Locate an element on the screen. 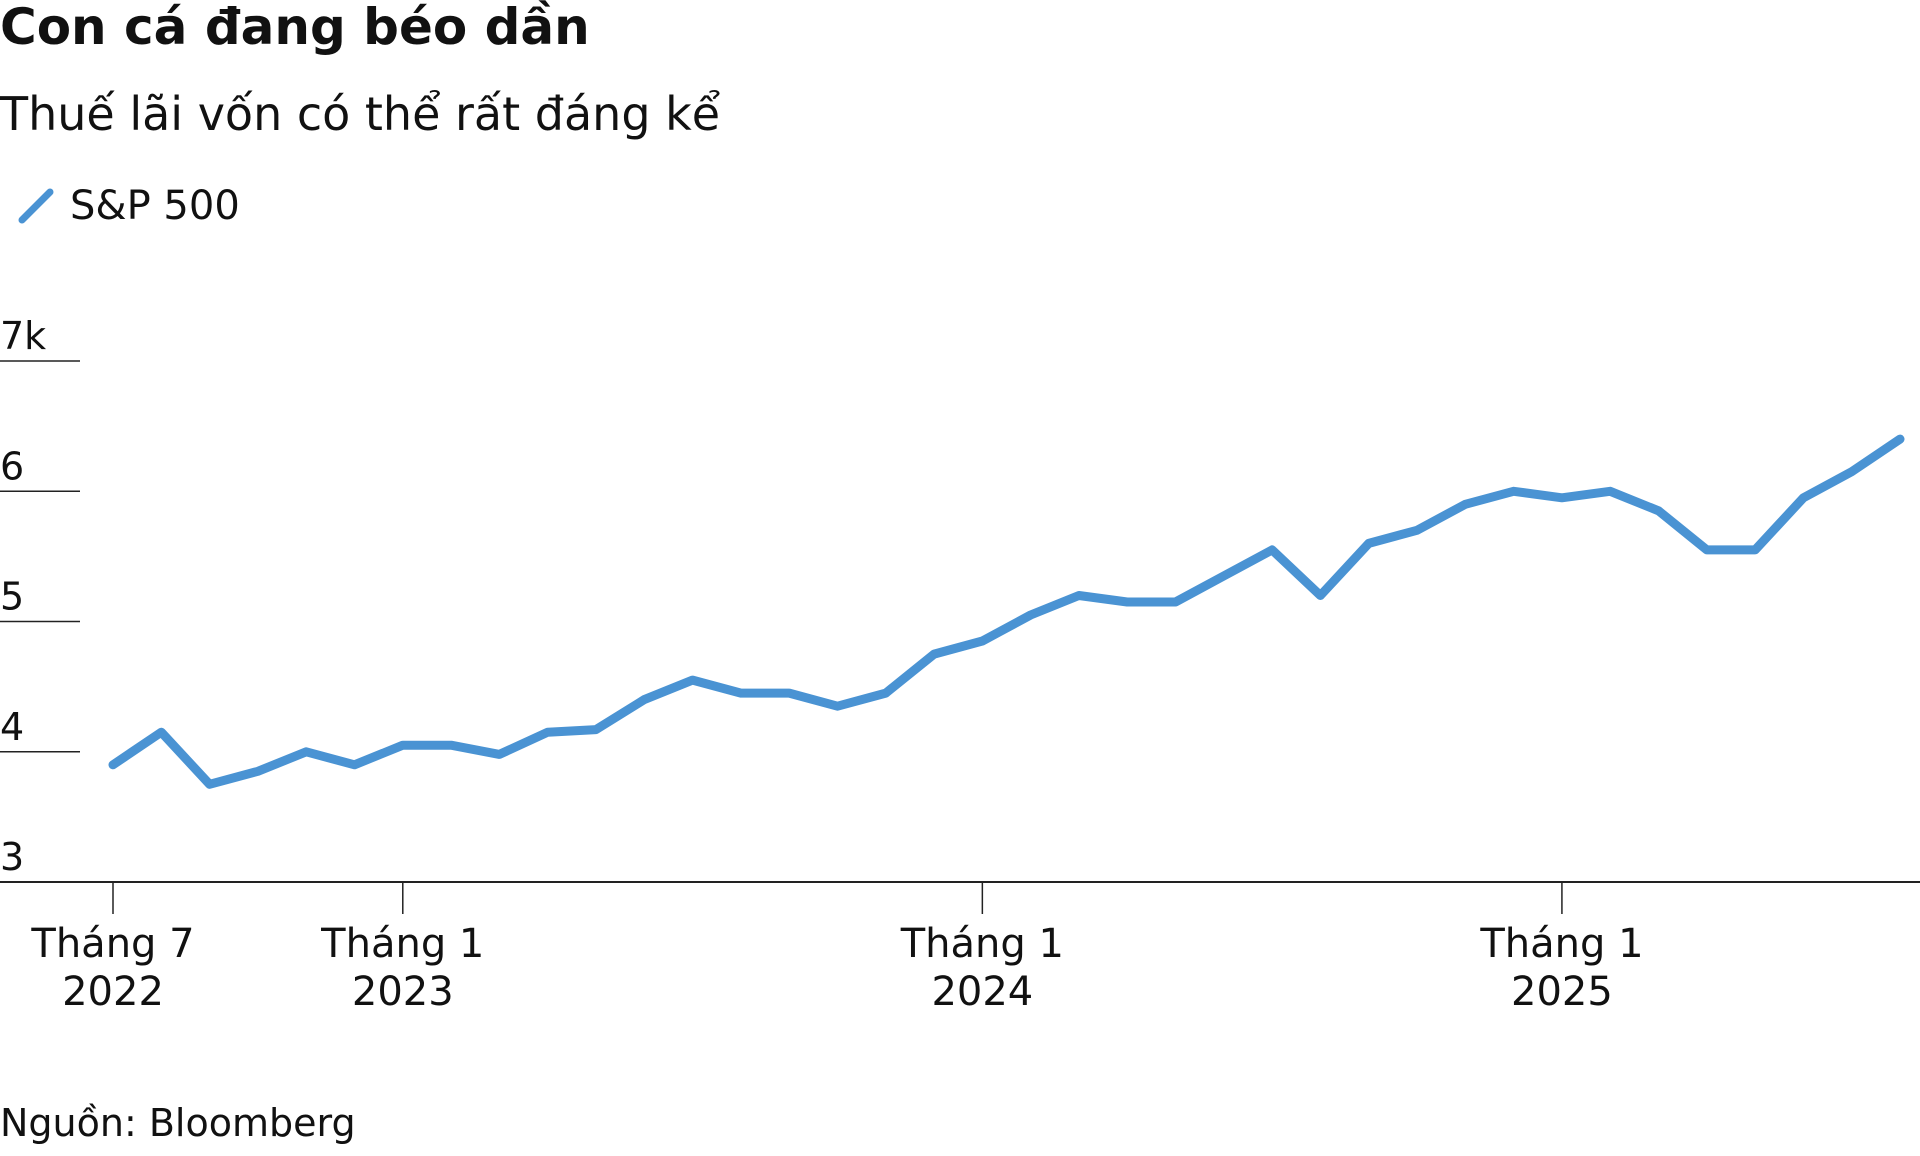 This screenshot has height=1156, width=1920. x-tick-label: Tháng 7 2022 is located at coordinates (112, 968).